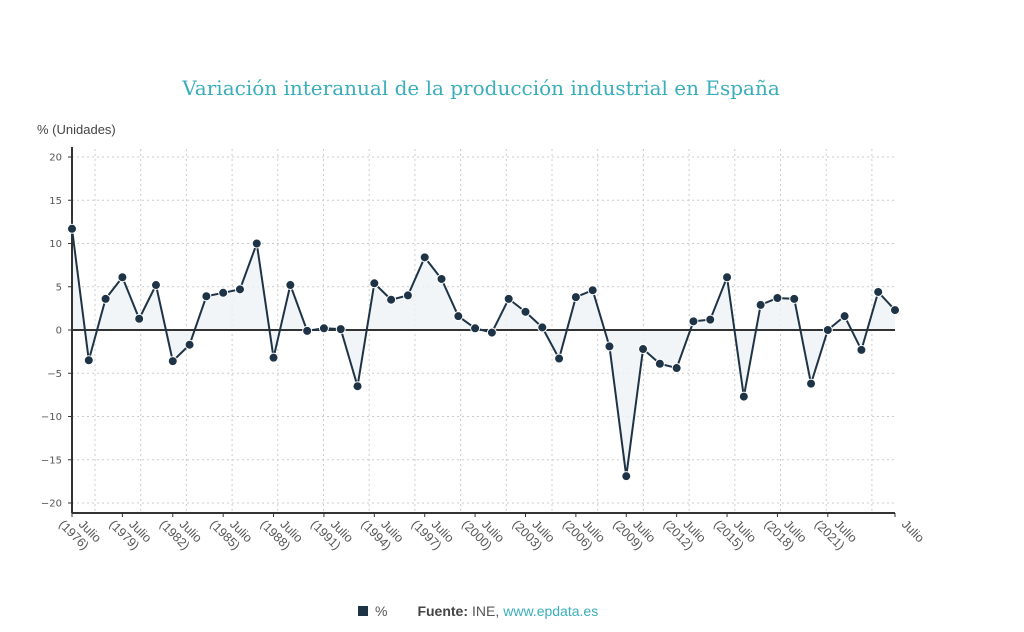 The height and width of the screenshot is (632, 1024). I want to click on x-tick-label: Julio(1976), so click(80, 534).